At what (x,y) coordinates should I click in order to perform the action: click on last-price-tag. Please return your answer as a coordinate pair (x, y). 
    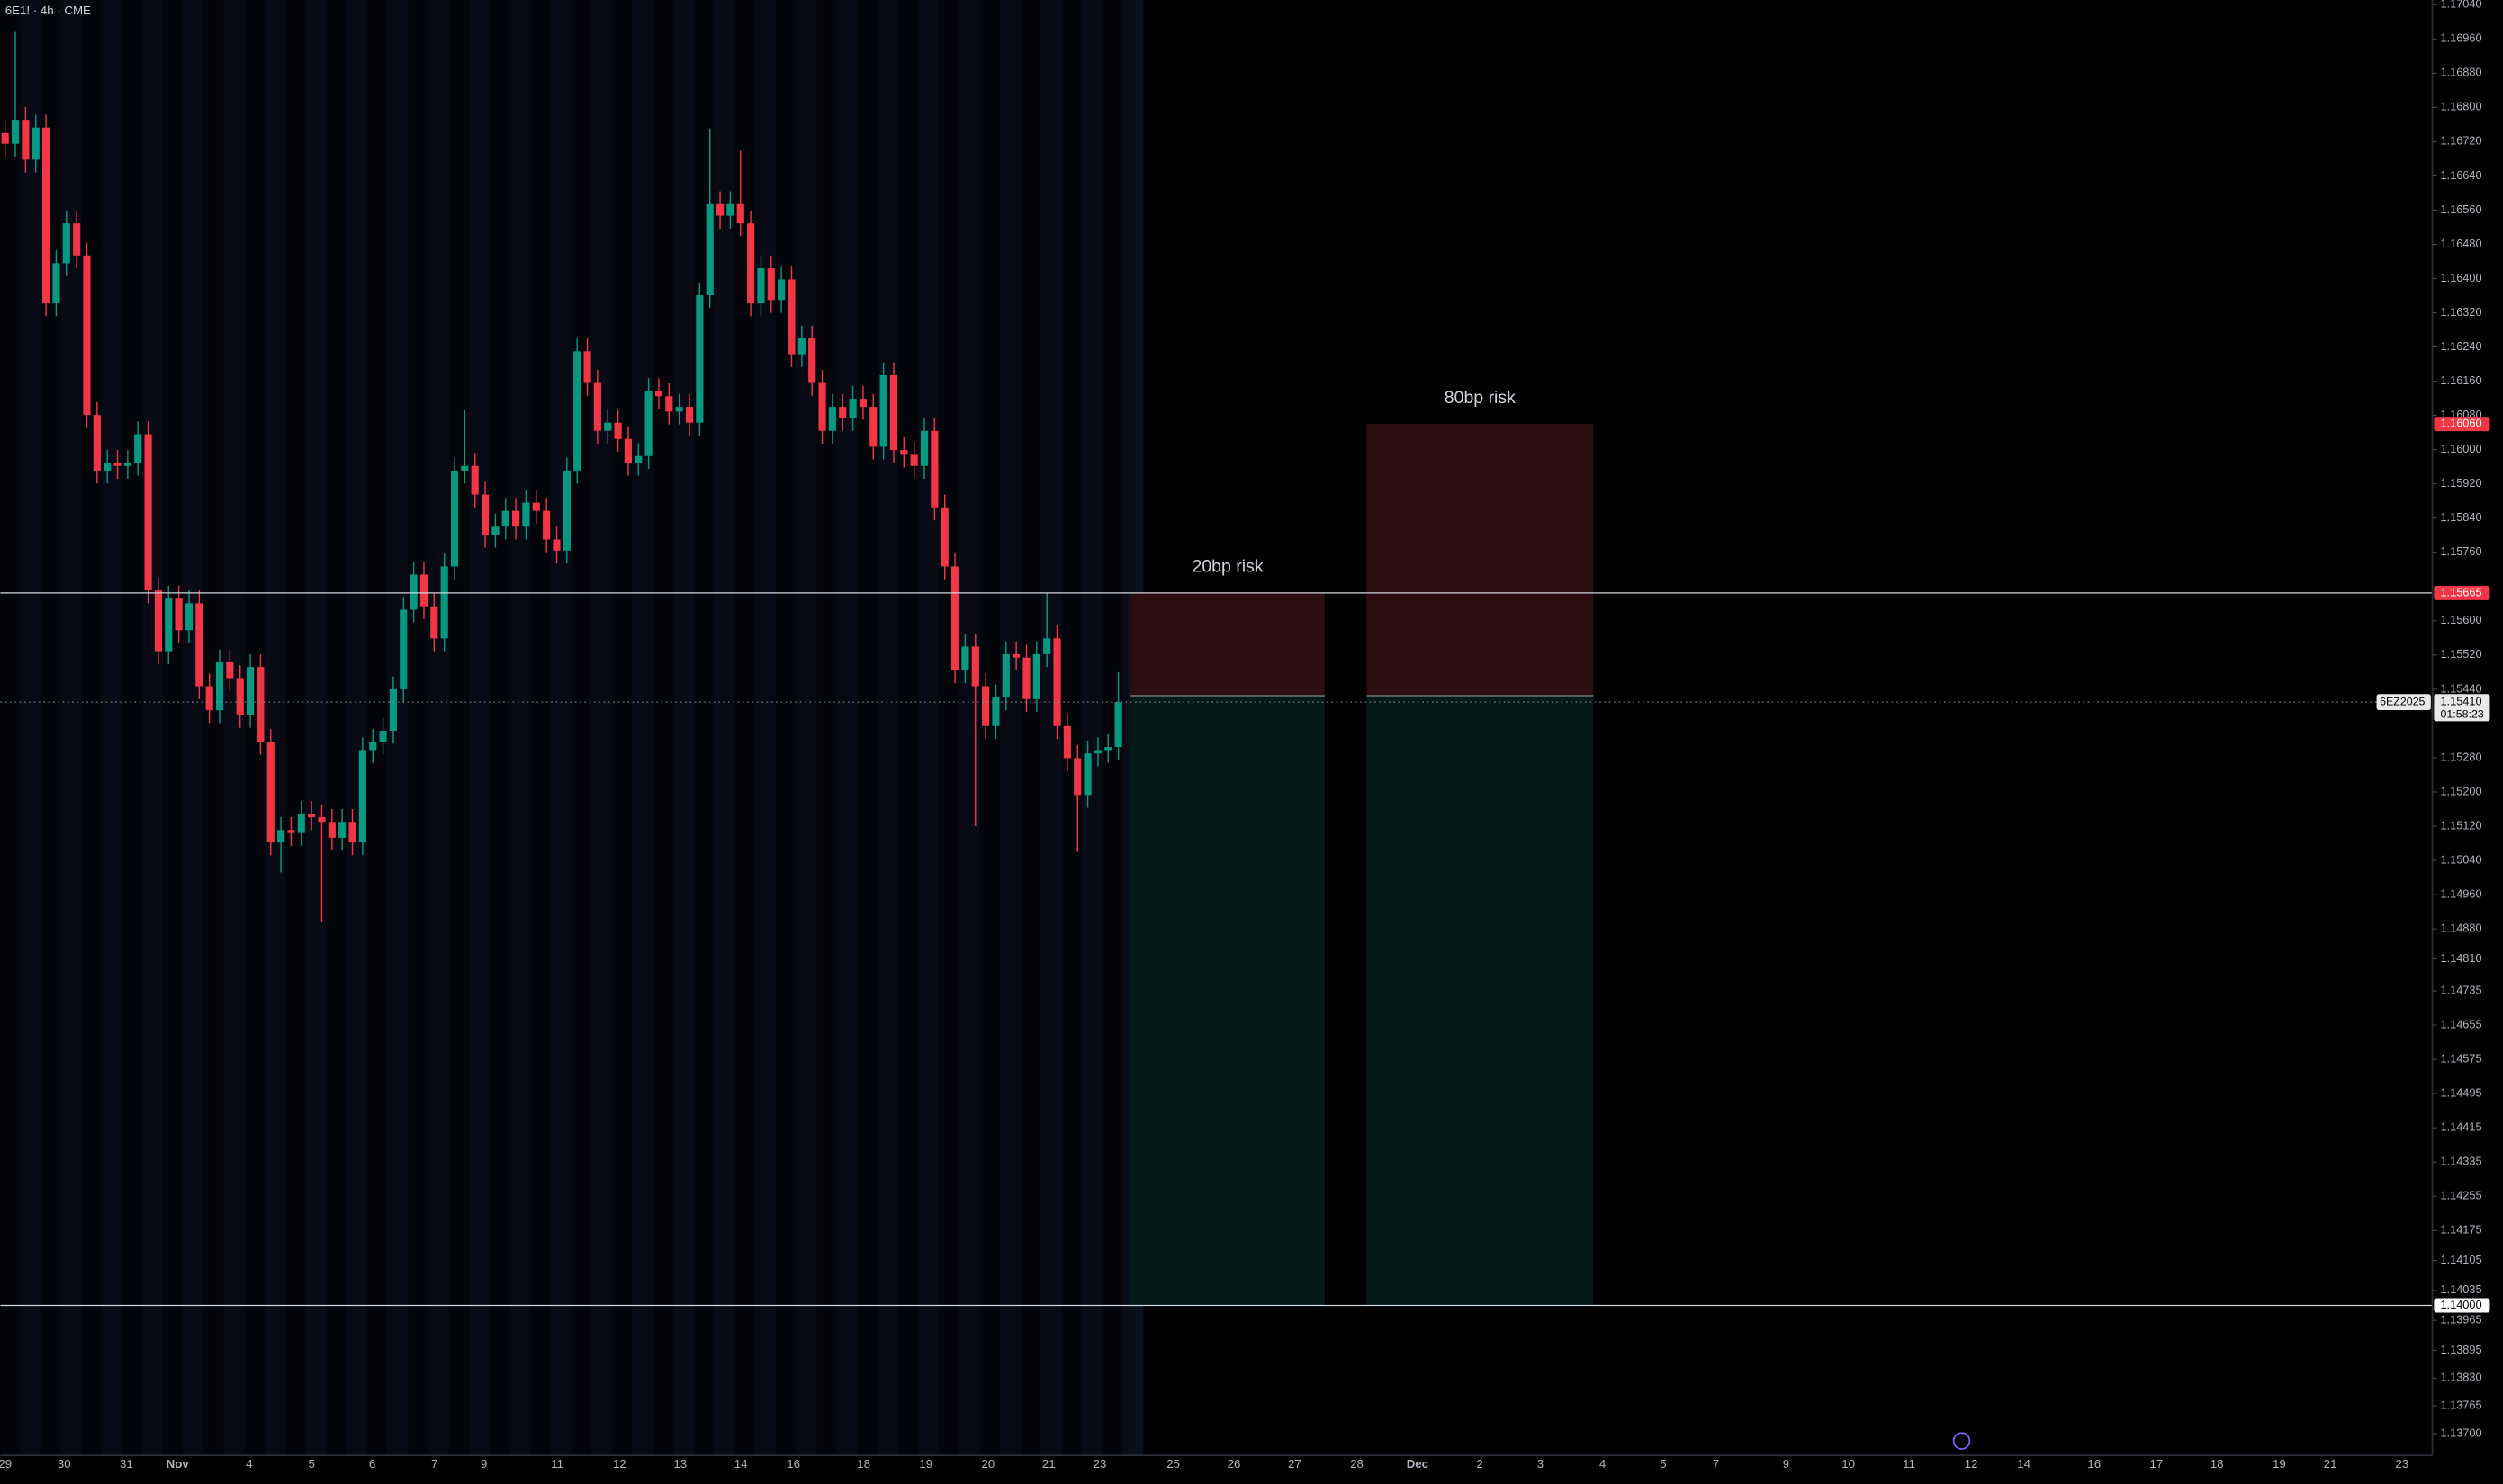
    Looking at the image, I should click on (2462, 708).